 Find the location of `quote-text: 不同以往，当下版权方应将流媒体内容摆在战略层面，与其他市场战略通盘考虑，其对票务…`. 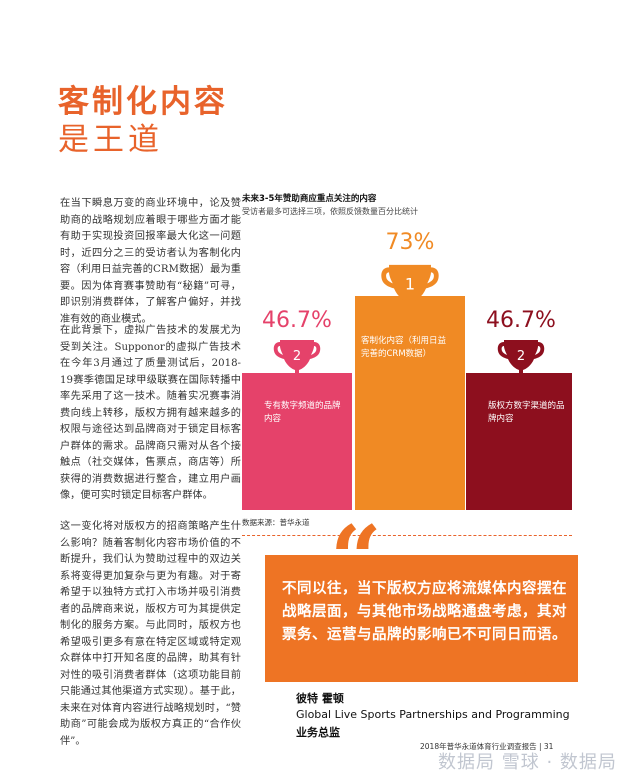

quote-text: 不同以往，当下版权方应将流媒体内容摆在战略层面，与其他市场战略通盘考虑，其对票务… is located at coordinates (424, 611).